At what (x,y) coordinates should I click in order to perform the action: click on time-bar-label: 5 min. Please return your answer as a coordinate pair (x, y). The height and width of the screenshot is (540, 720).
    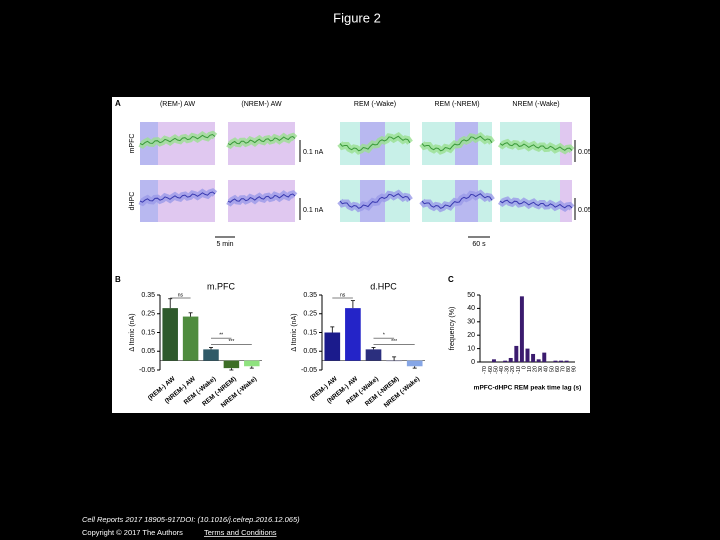
    Looking at the image, I should click on (224, 244).